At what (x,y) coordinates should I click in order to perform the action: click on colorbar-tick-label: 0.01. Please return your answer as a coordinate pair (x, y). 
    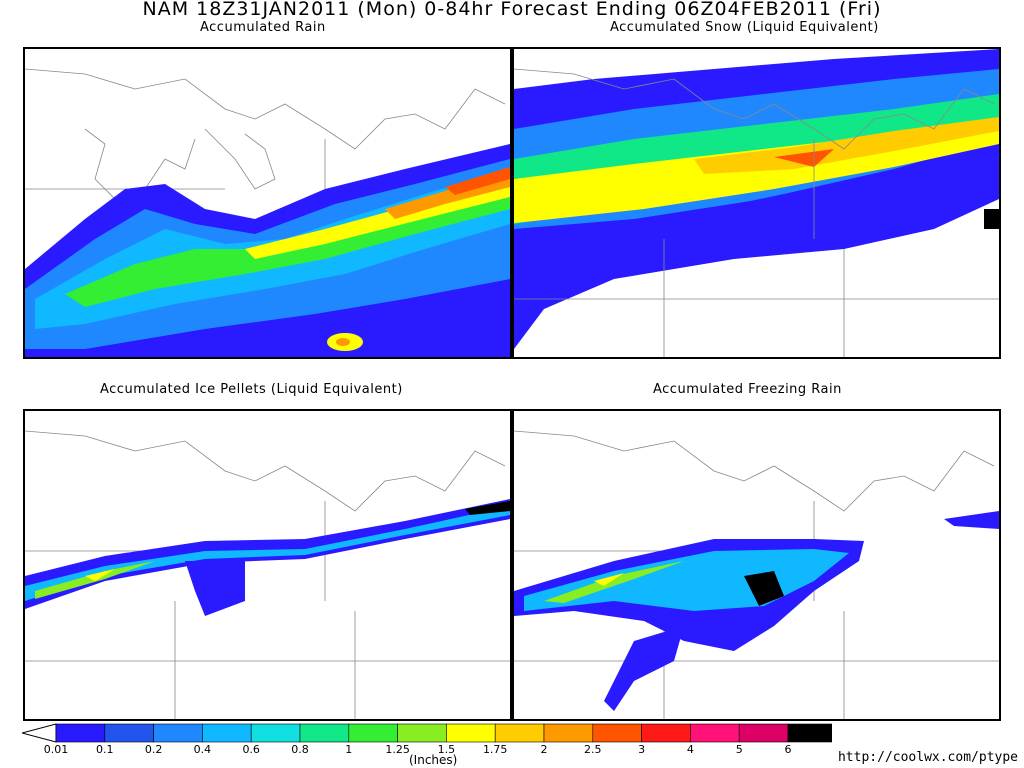
    Looking at the image, I should click on (56, 749).